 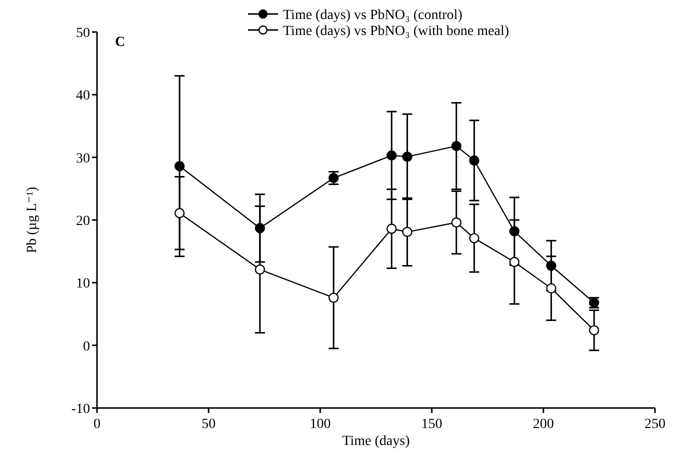 I want to click on y-tick-label: 0, so click(x=86, y=346).